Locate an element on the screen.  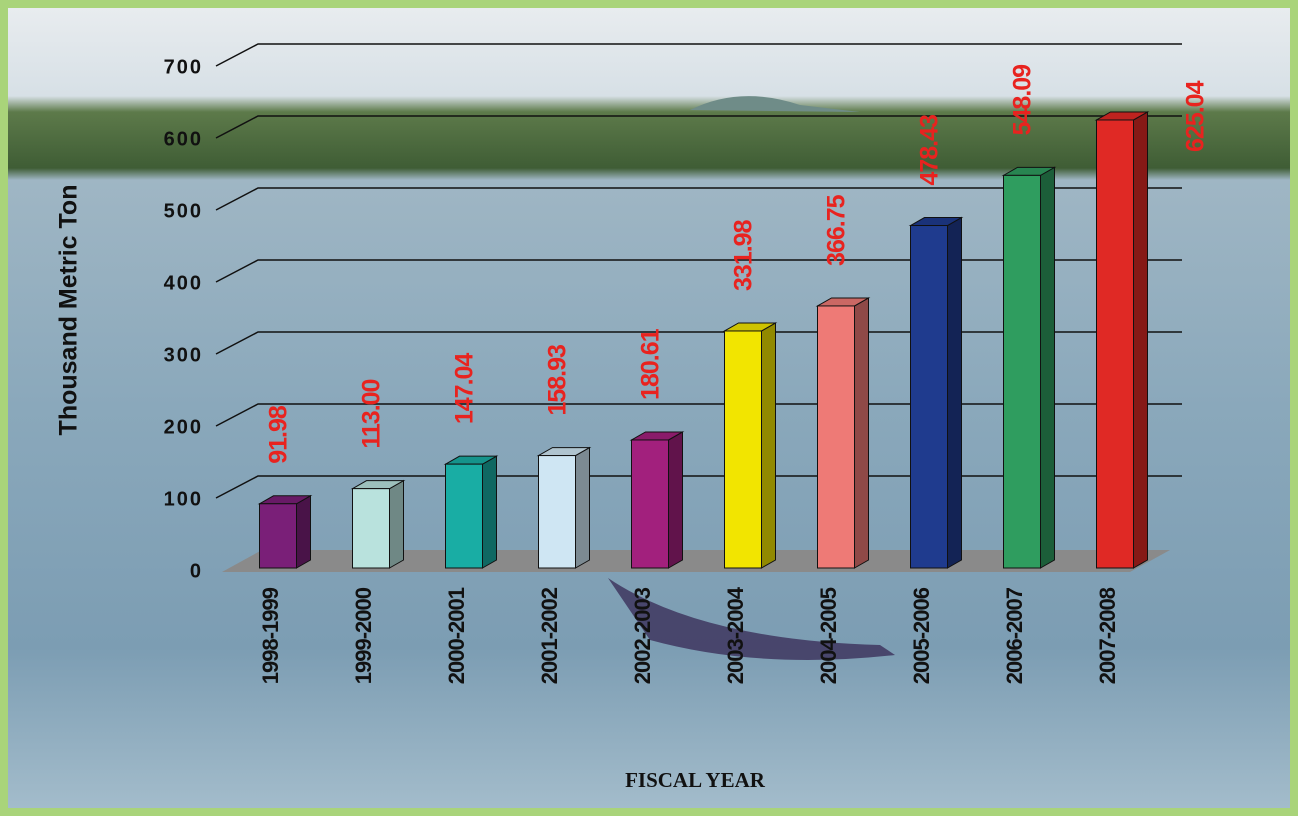
value-label: 180.61 is located at coordinates (651, 364).